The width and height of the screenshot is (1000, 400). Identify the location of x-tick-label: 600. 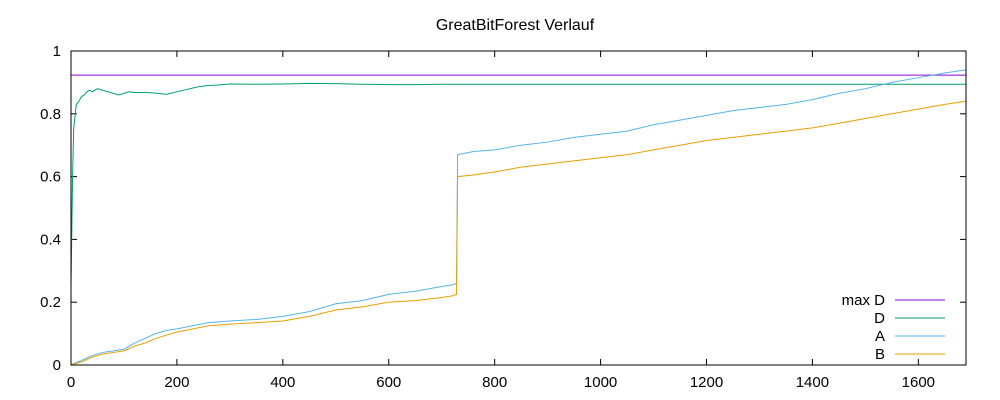
(388, 382).